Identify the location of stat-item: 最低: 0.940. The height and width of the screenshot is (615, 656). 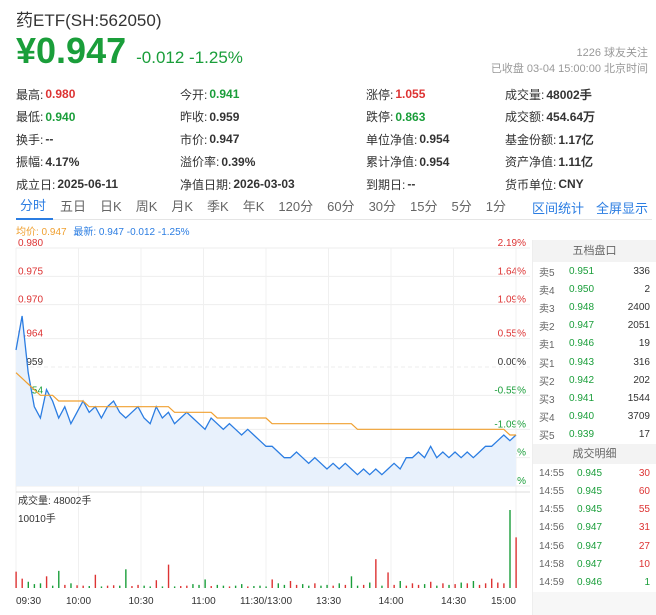
(98, 116).